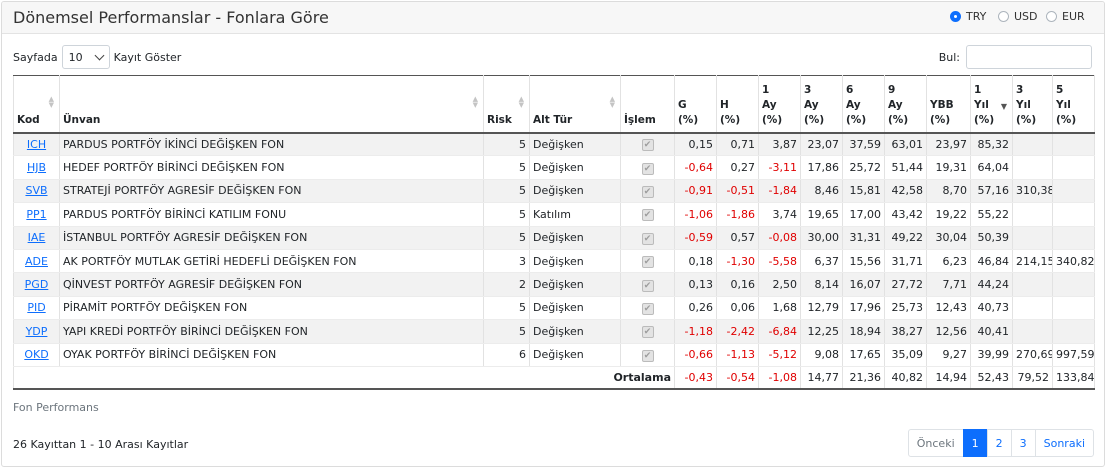 The height and width of the screenshot is (468, 1106). I want to click on header-label: G, so click(682, 104).